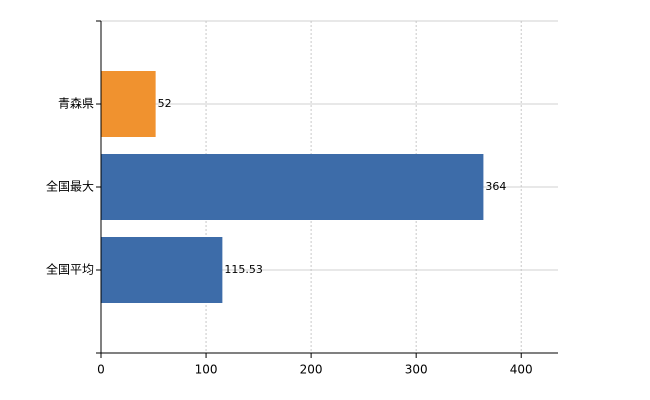  Describe the element at coordinates (311, 370) in the screenshot. I see `x-tick-label: 200` at that location.